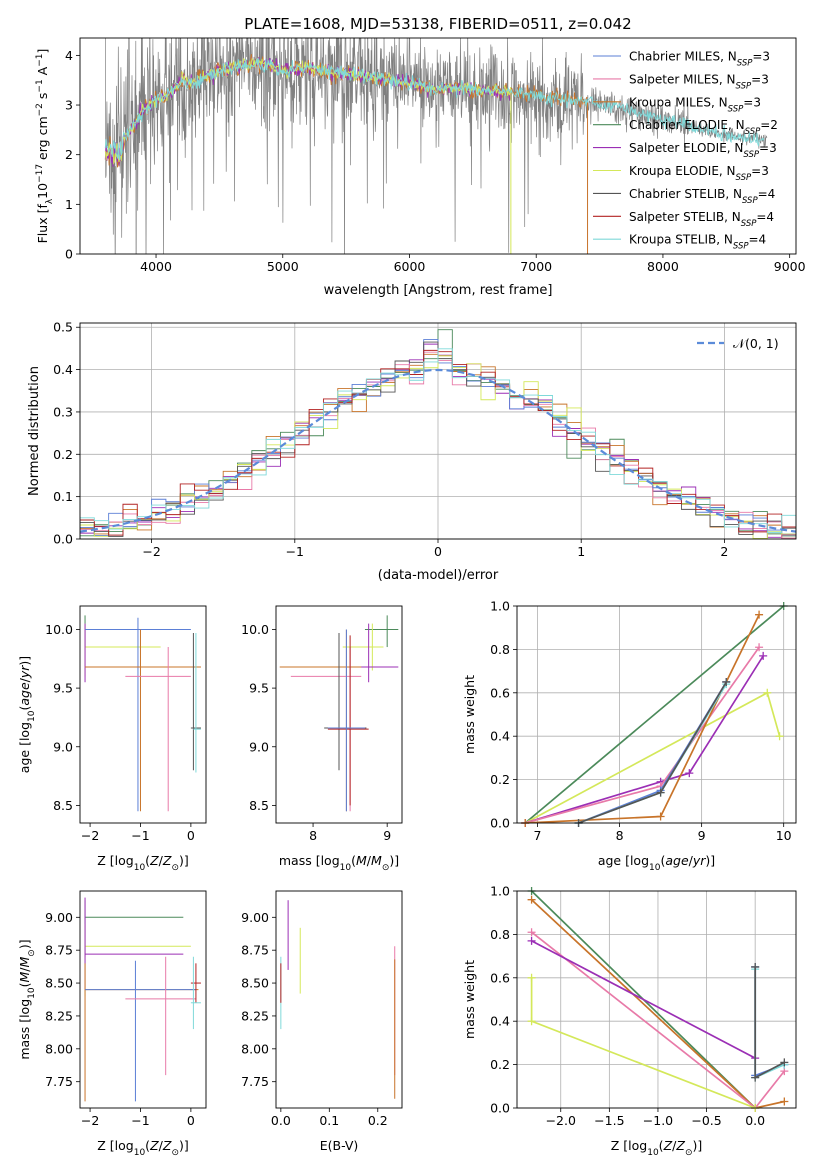 The image size is (819, 1170). I want to click on y-tick-label: 8.75, so click(255, 950).